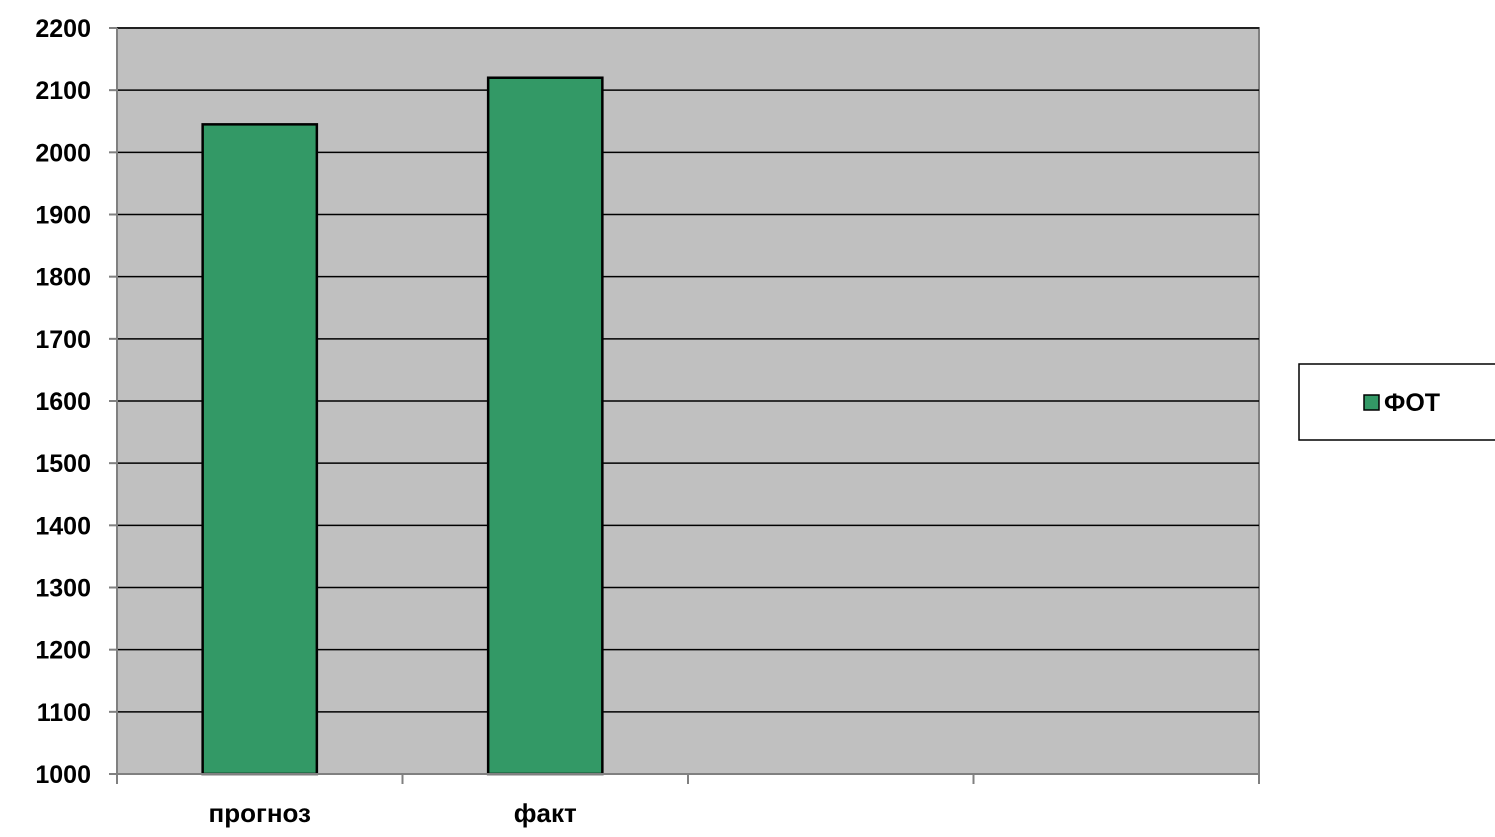 Image resolution: width=1495 pixels, height=837 pixels. Describe the element at coordinates (63, 29) in the screenshot. I see `y-tick-label: 2200` at that location.